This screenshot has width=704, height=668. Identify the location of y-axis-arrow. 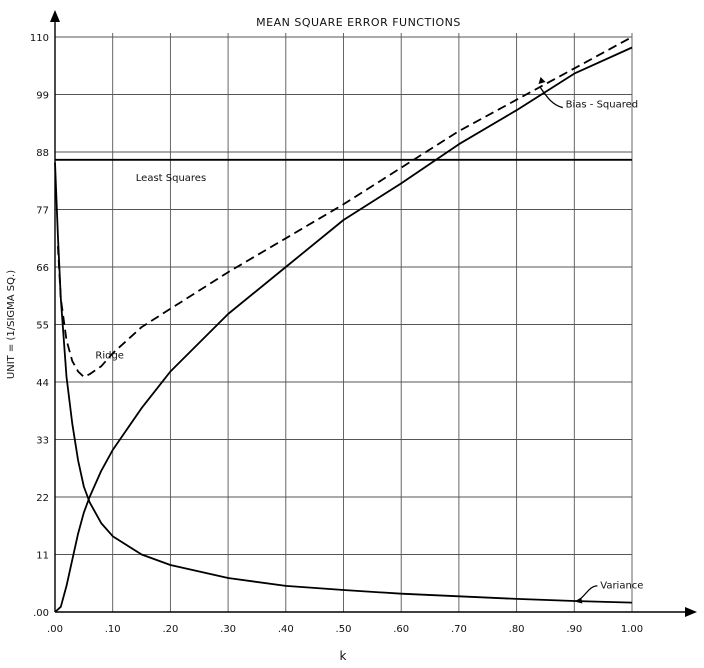
(55, 16).